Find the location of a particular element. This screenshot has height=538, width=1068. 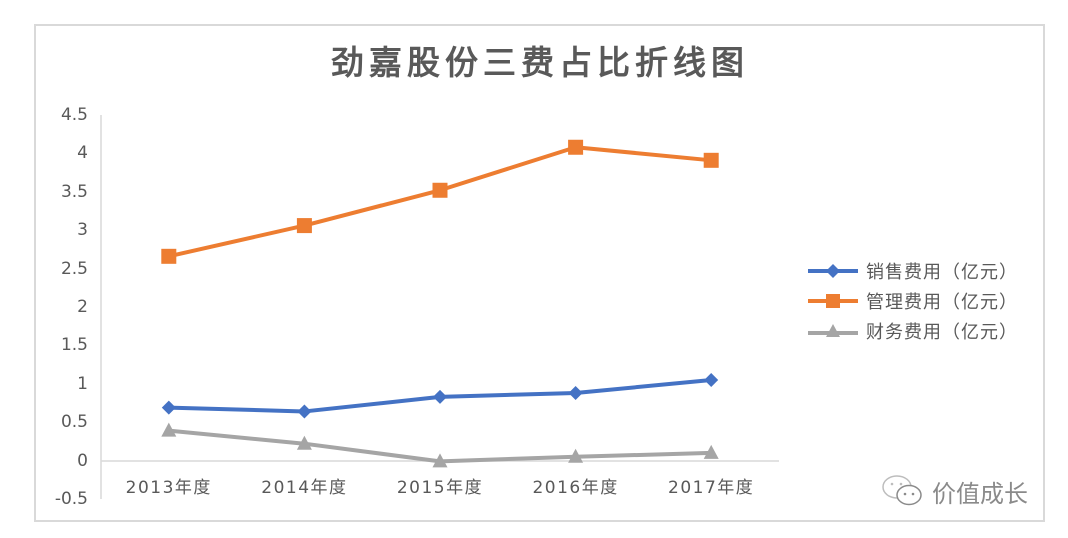

y-tick-label: 2 is located at coordinates (82, 307).